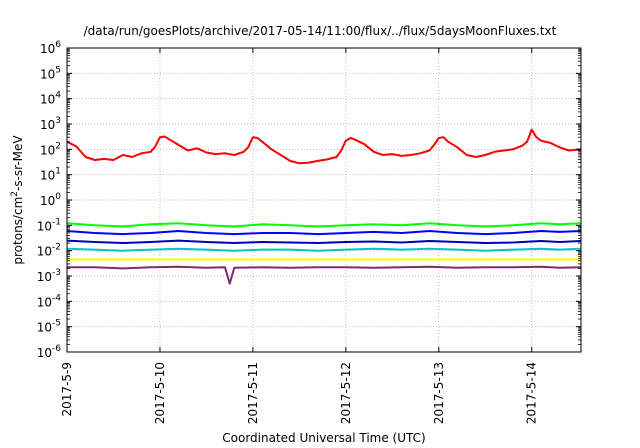 This screenshot has width=640, height=448. Describe the element at coordinates (532, 393) in the screenshot. I see `x-tick-label: 2017-5-14` at that location.